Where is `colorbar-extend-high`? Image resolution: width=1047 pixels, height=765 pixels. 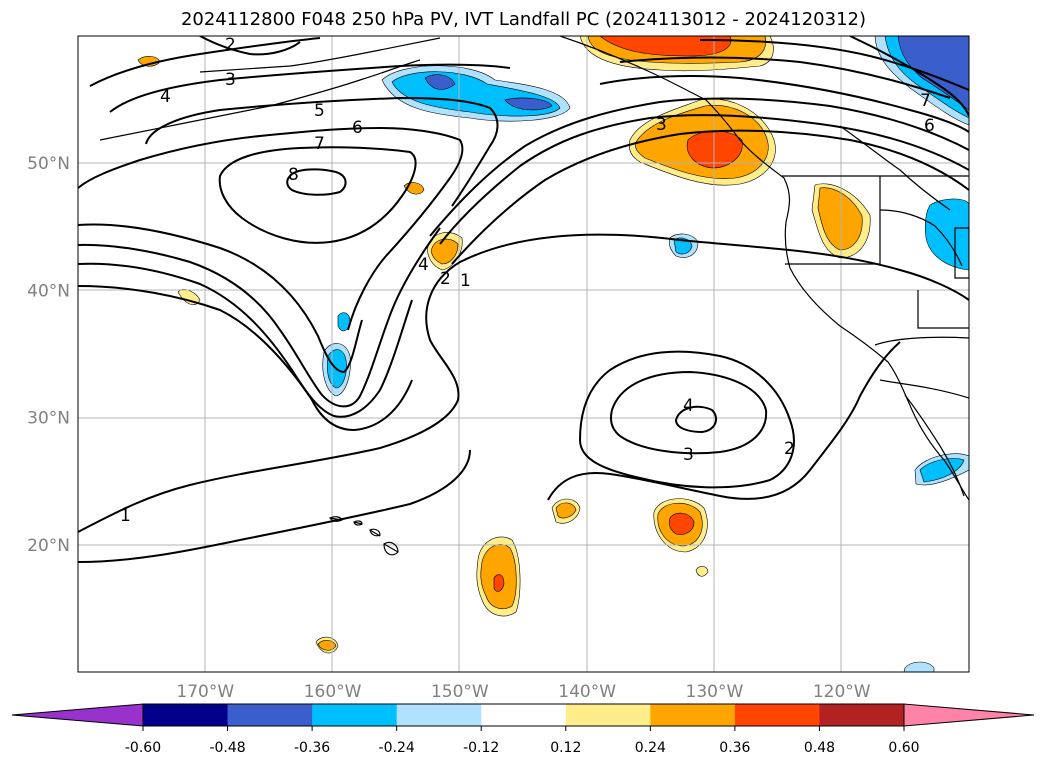
colorbar-extend-high is located at coordinates (969, 715).